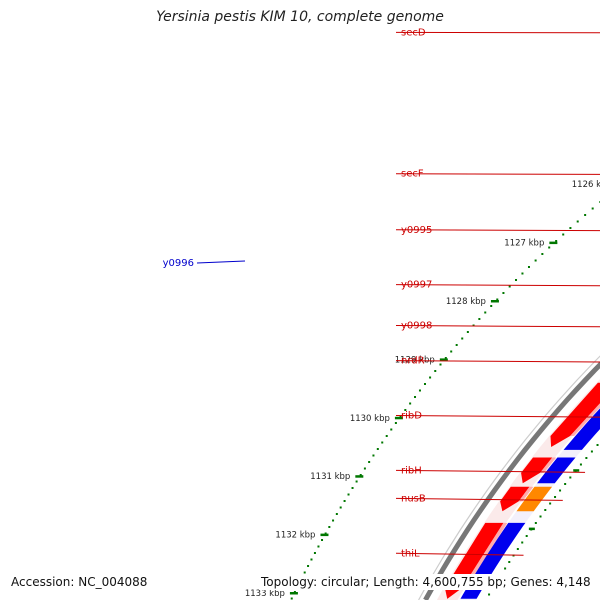 The height and width of the screenshot is (600, 600). I want to click on gene-label: nrdR, so click(413, 361).